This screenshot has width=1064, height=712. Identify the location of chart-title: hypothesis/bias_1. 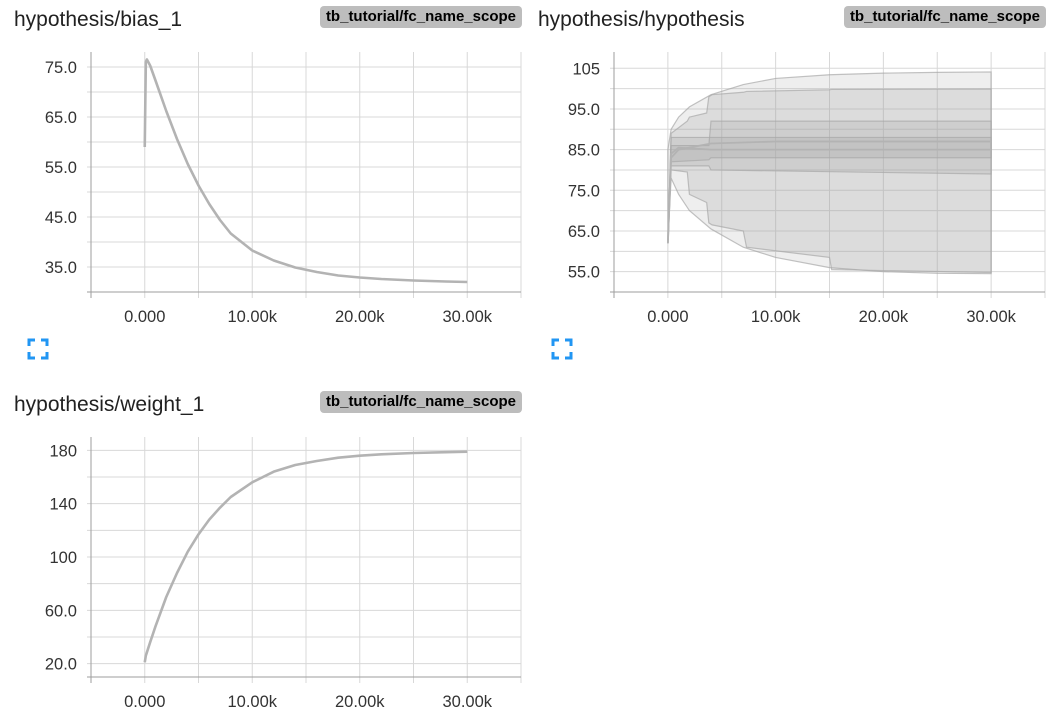
(98, 19).